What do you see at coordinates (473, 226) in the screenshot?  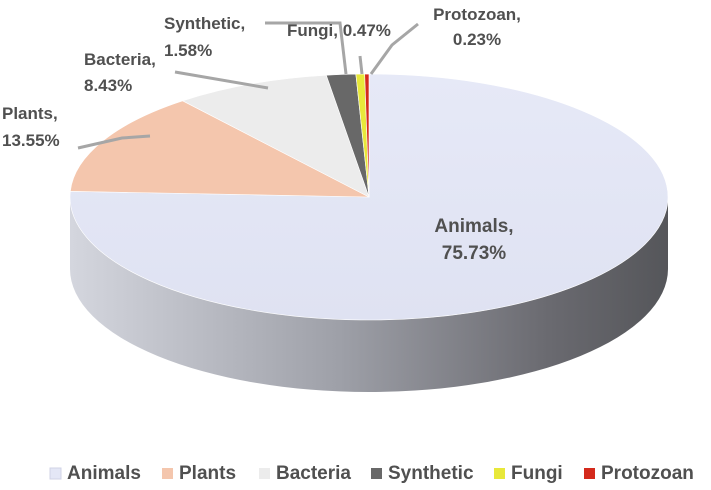 I see `data-label-animals-name: Animals,` at bounding box center [473, 226].